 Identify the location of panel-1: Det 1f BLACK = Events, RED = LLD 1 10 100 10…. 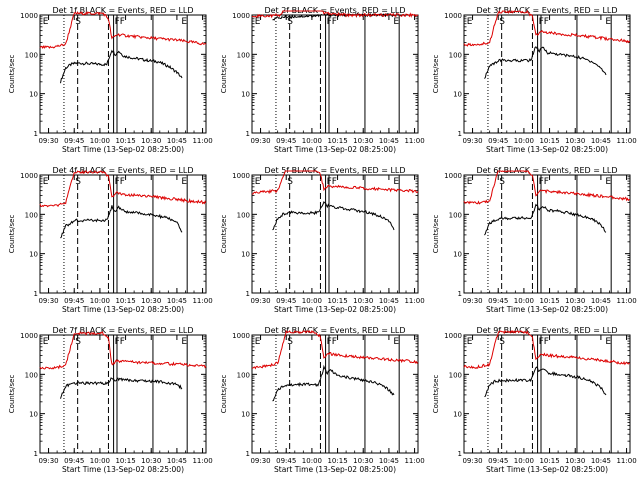
(110, 80).